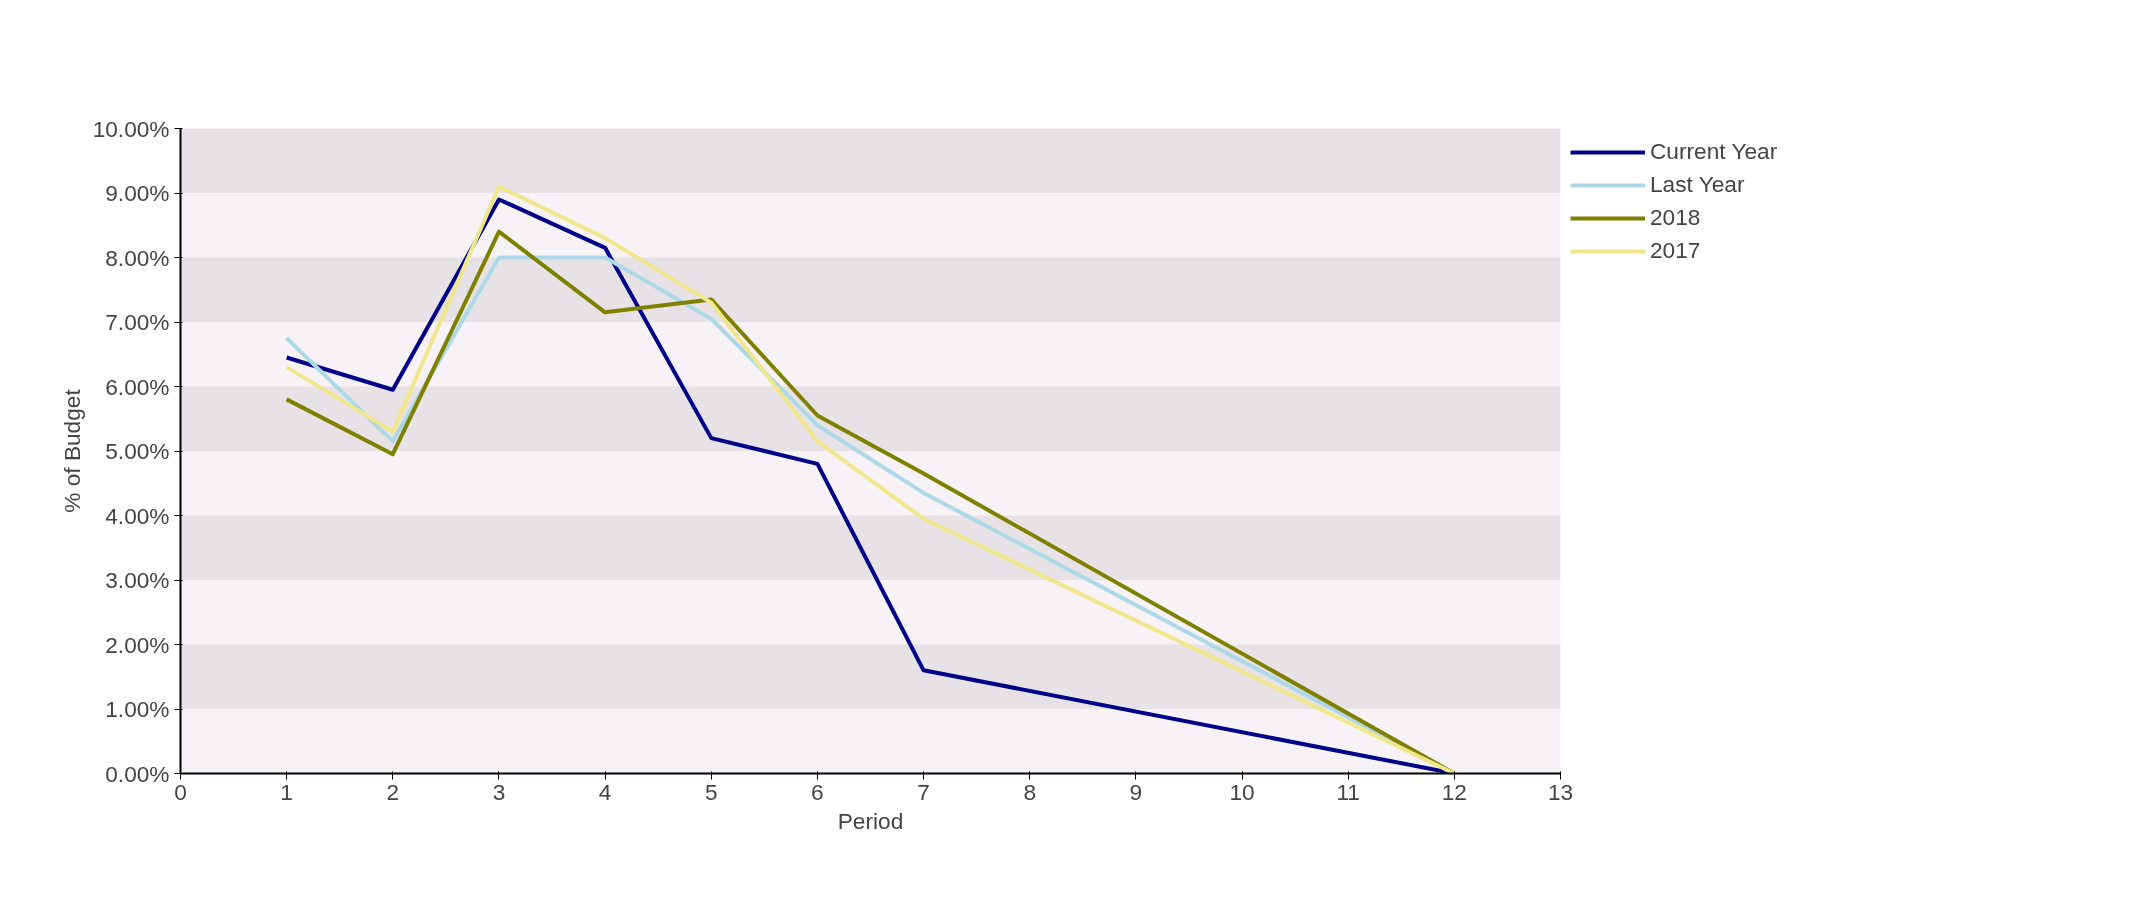 The width and height of the screenshot is (2143, 923). Describe the element at coordinates (137, 386) in the screenshot. I see `y-tick-label: 6.00%` at that location.